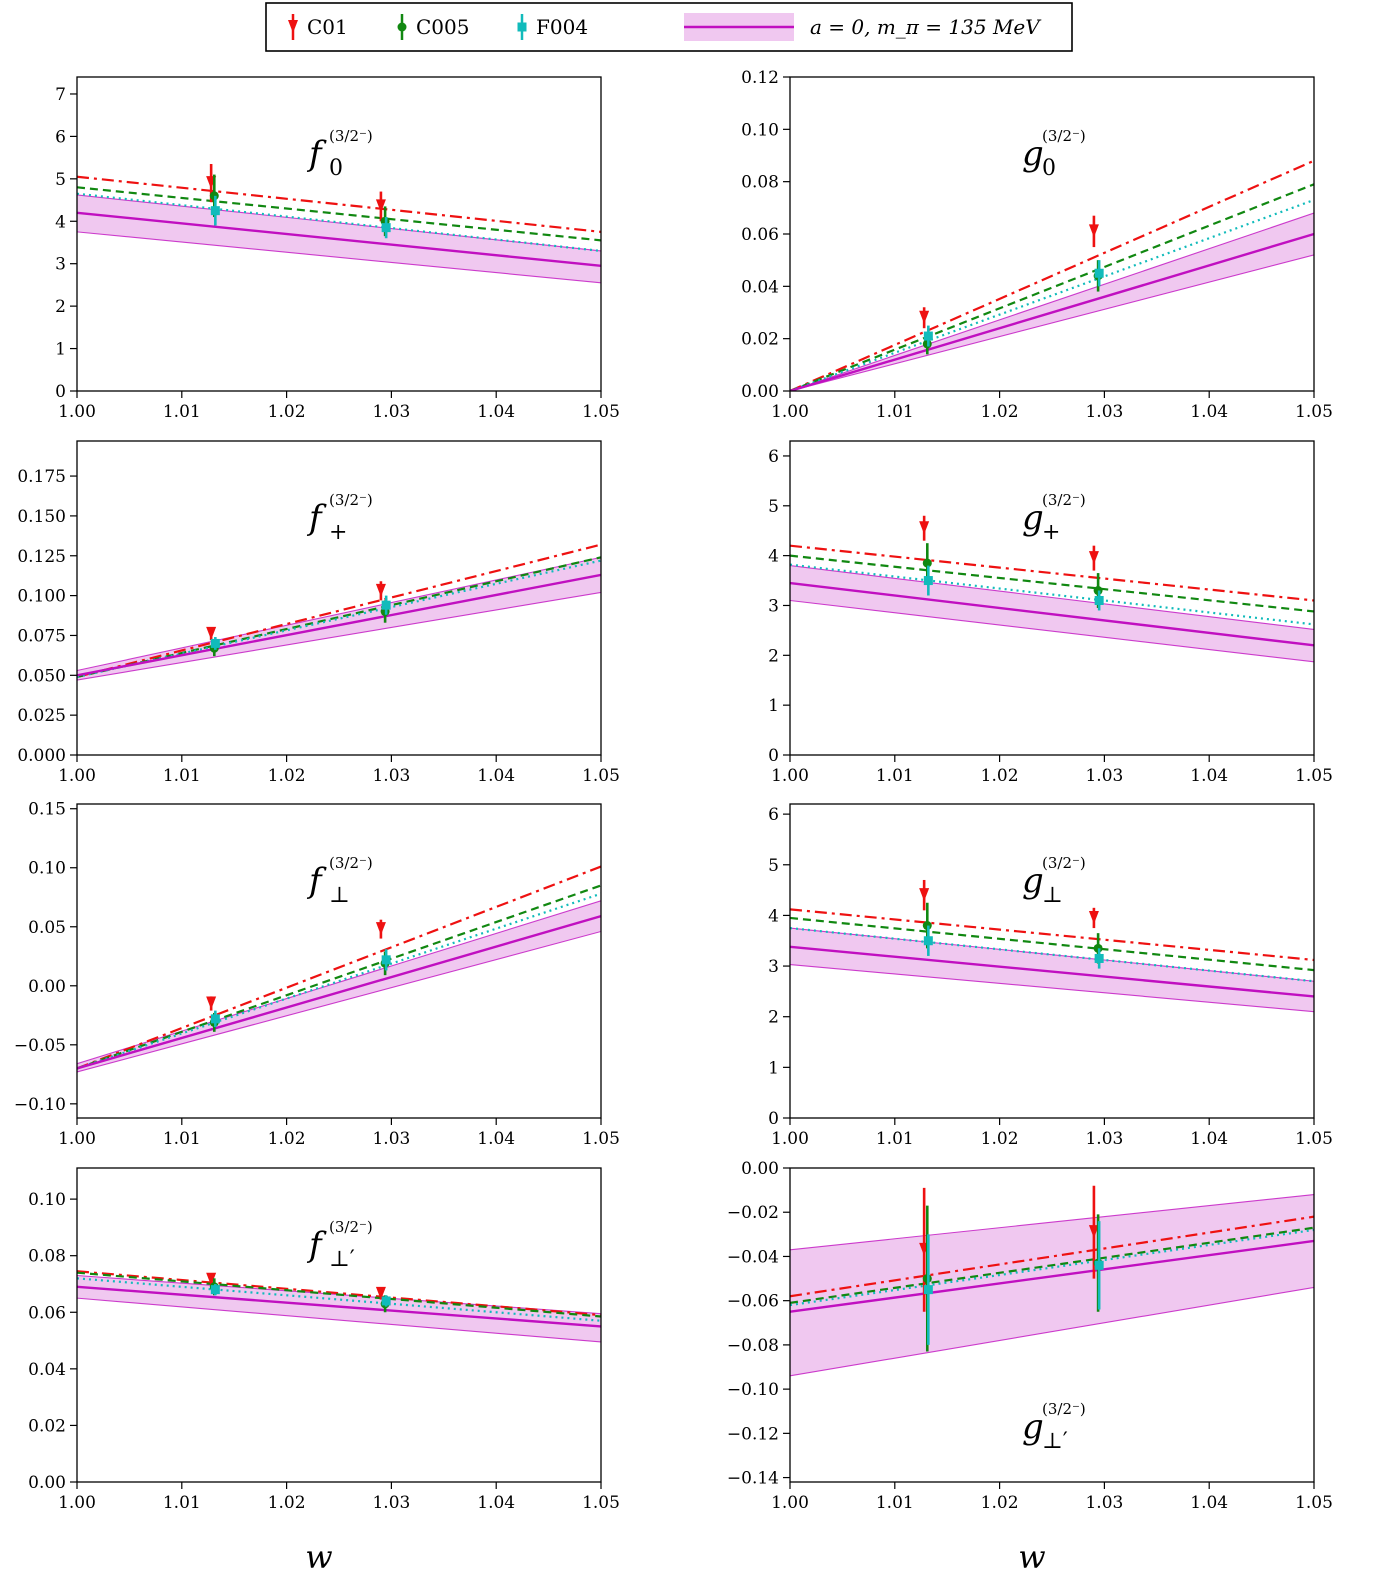  I want to click on y-tick-label: 3, so click(60, 265).